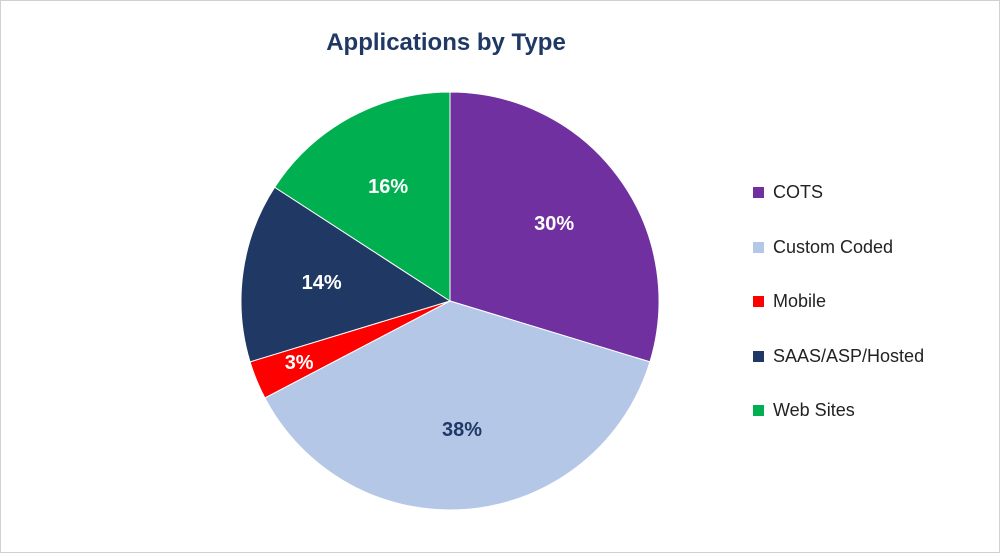 This screenshot has width=1000, height=553. I want to click on pie-slice-web-sites, so click(362, 196).